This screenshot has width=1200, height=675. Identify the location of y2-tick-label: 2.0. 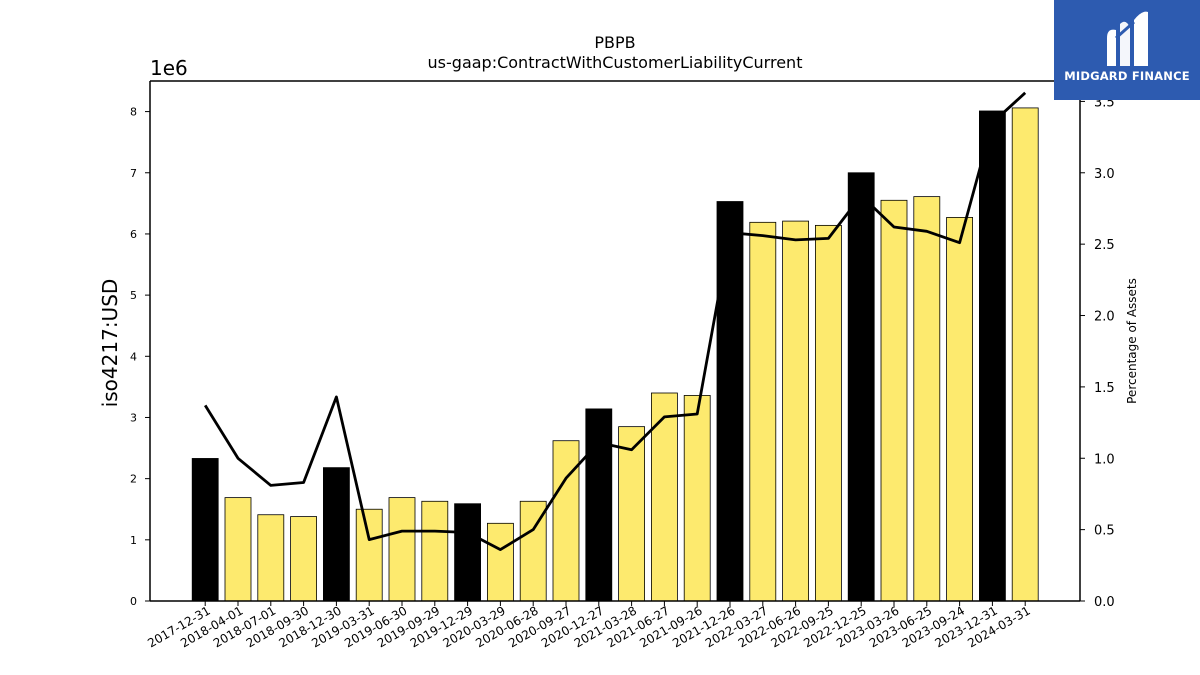
(1104, 317).